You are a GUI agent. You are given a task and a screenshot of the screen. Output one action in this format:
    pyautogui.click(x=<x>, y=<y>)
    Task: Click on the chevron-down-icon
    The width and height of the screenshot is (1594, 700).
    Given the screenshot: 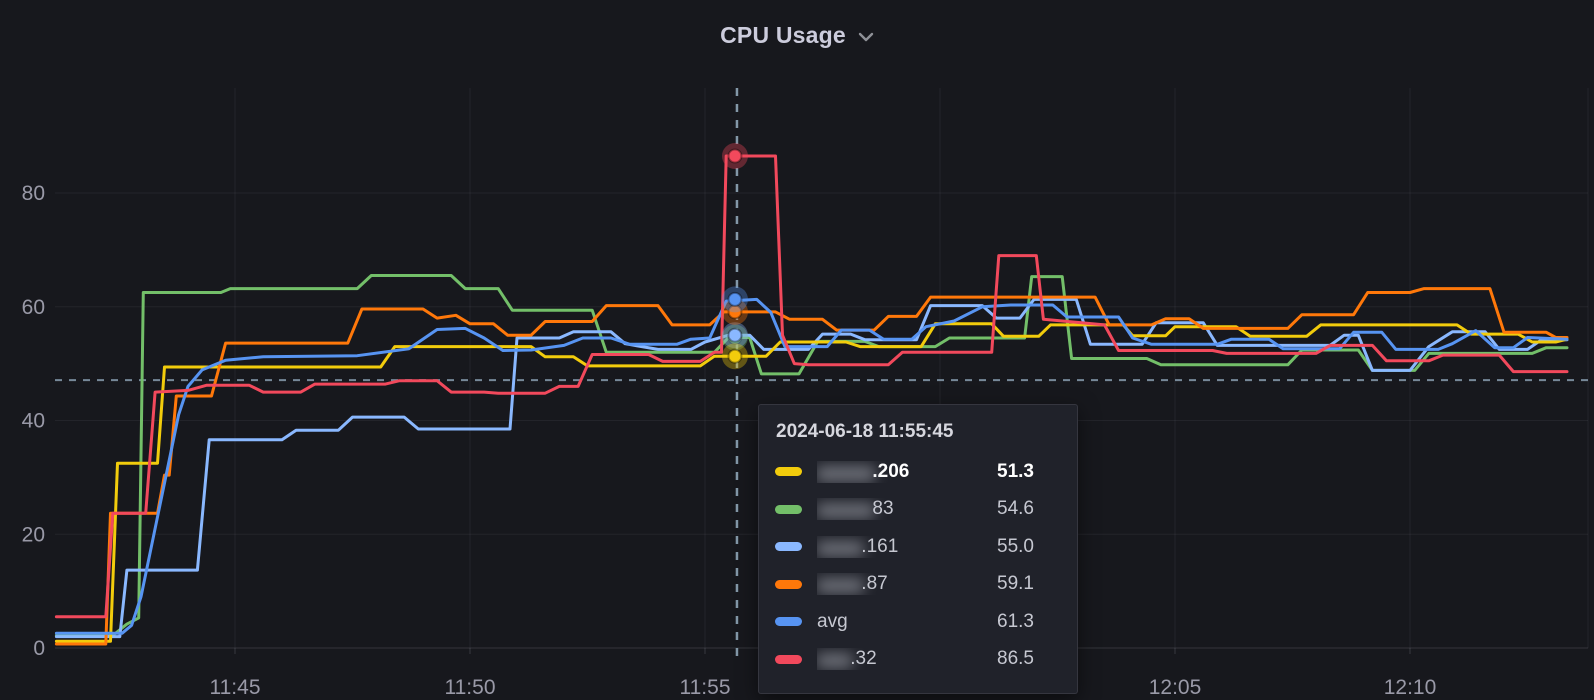 What is the action you would take?
    pyautogui.click(x=866, y=37)
    